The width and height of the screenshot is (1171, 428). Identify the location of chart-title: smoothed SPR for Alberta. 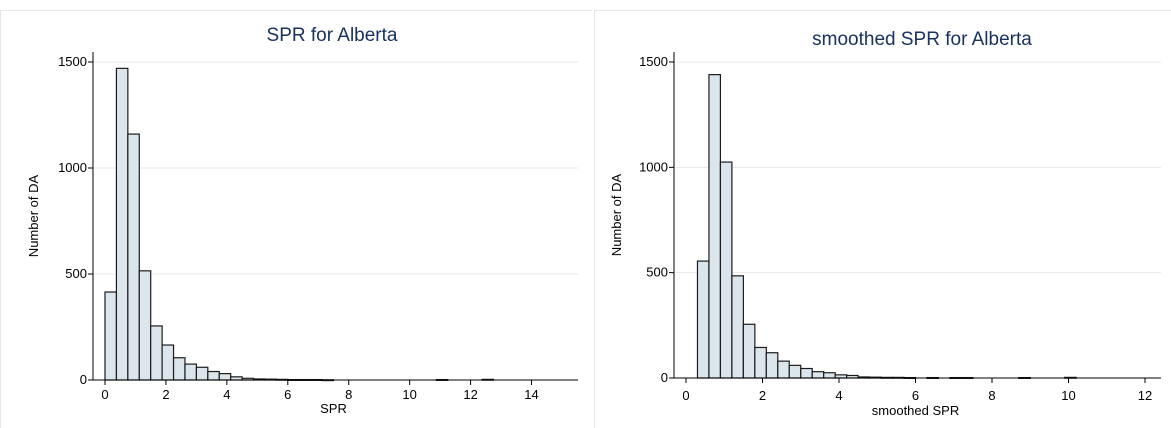
(922, 39).